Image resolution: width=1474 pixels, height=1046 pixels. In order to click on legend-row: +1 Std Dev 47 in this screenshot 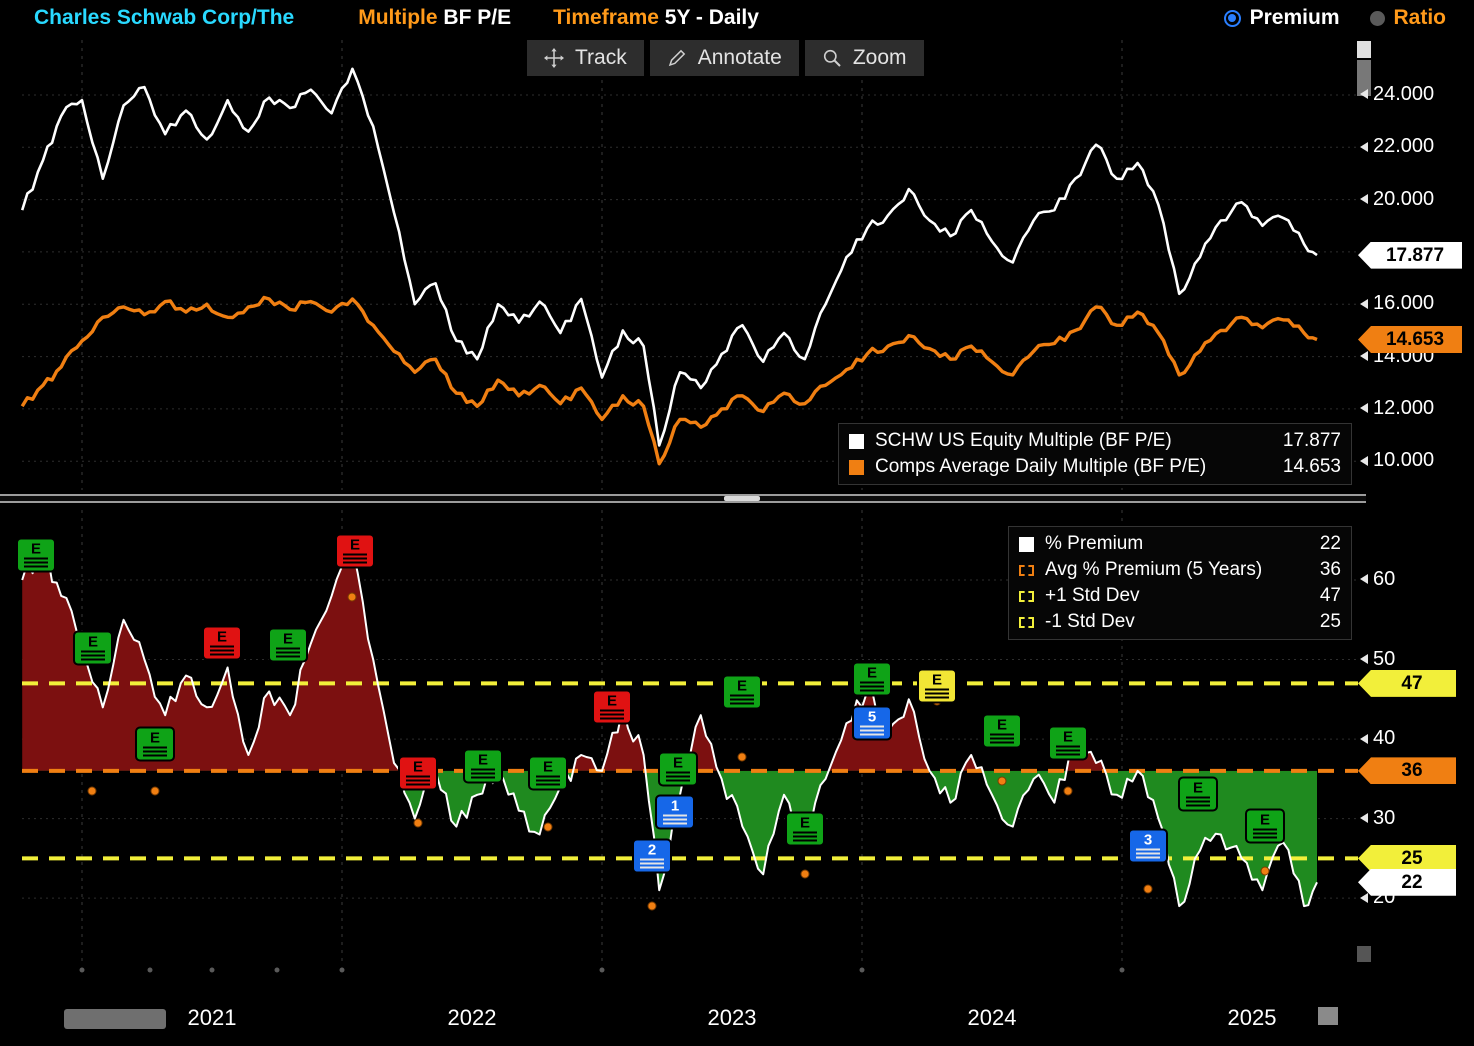, I will do `click(1180, 596)`.